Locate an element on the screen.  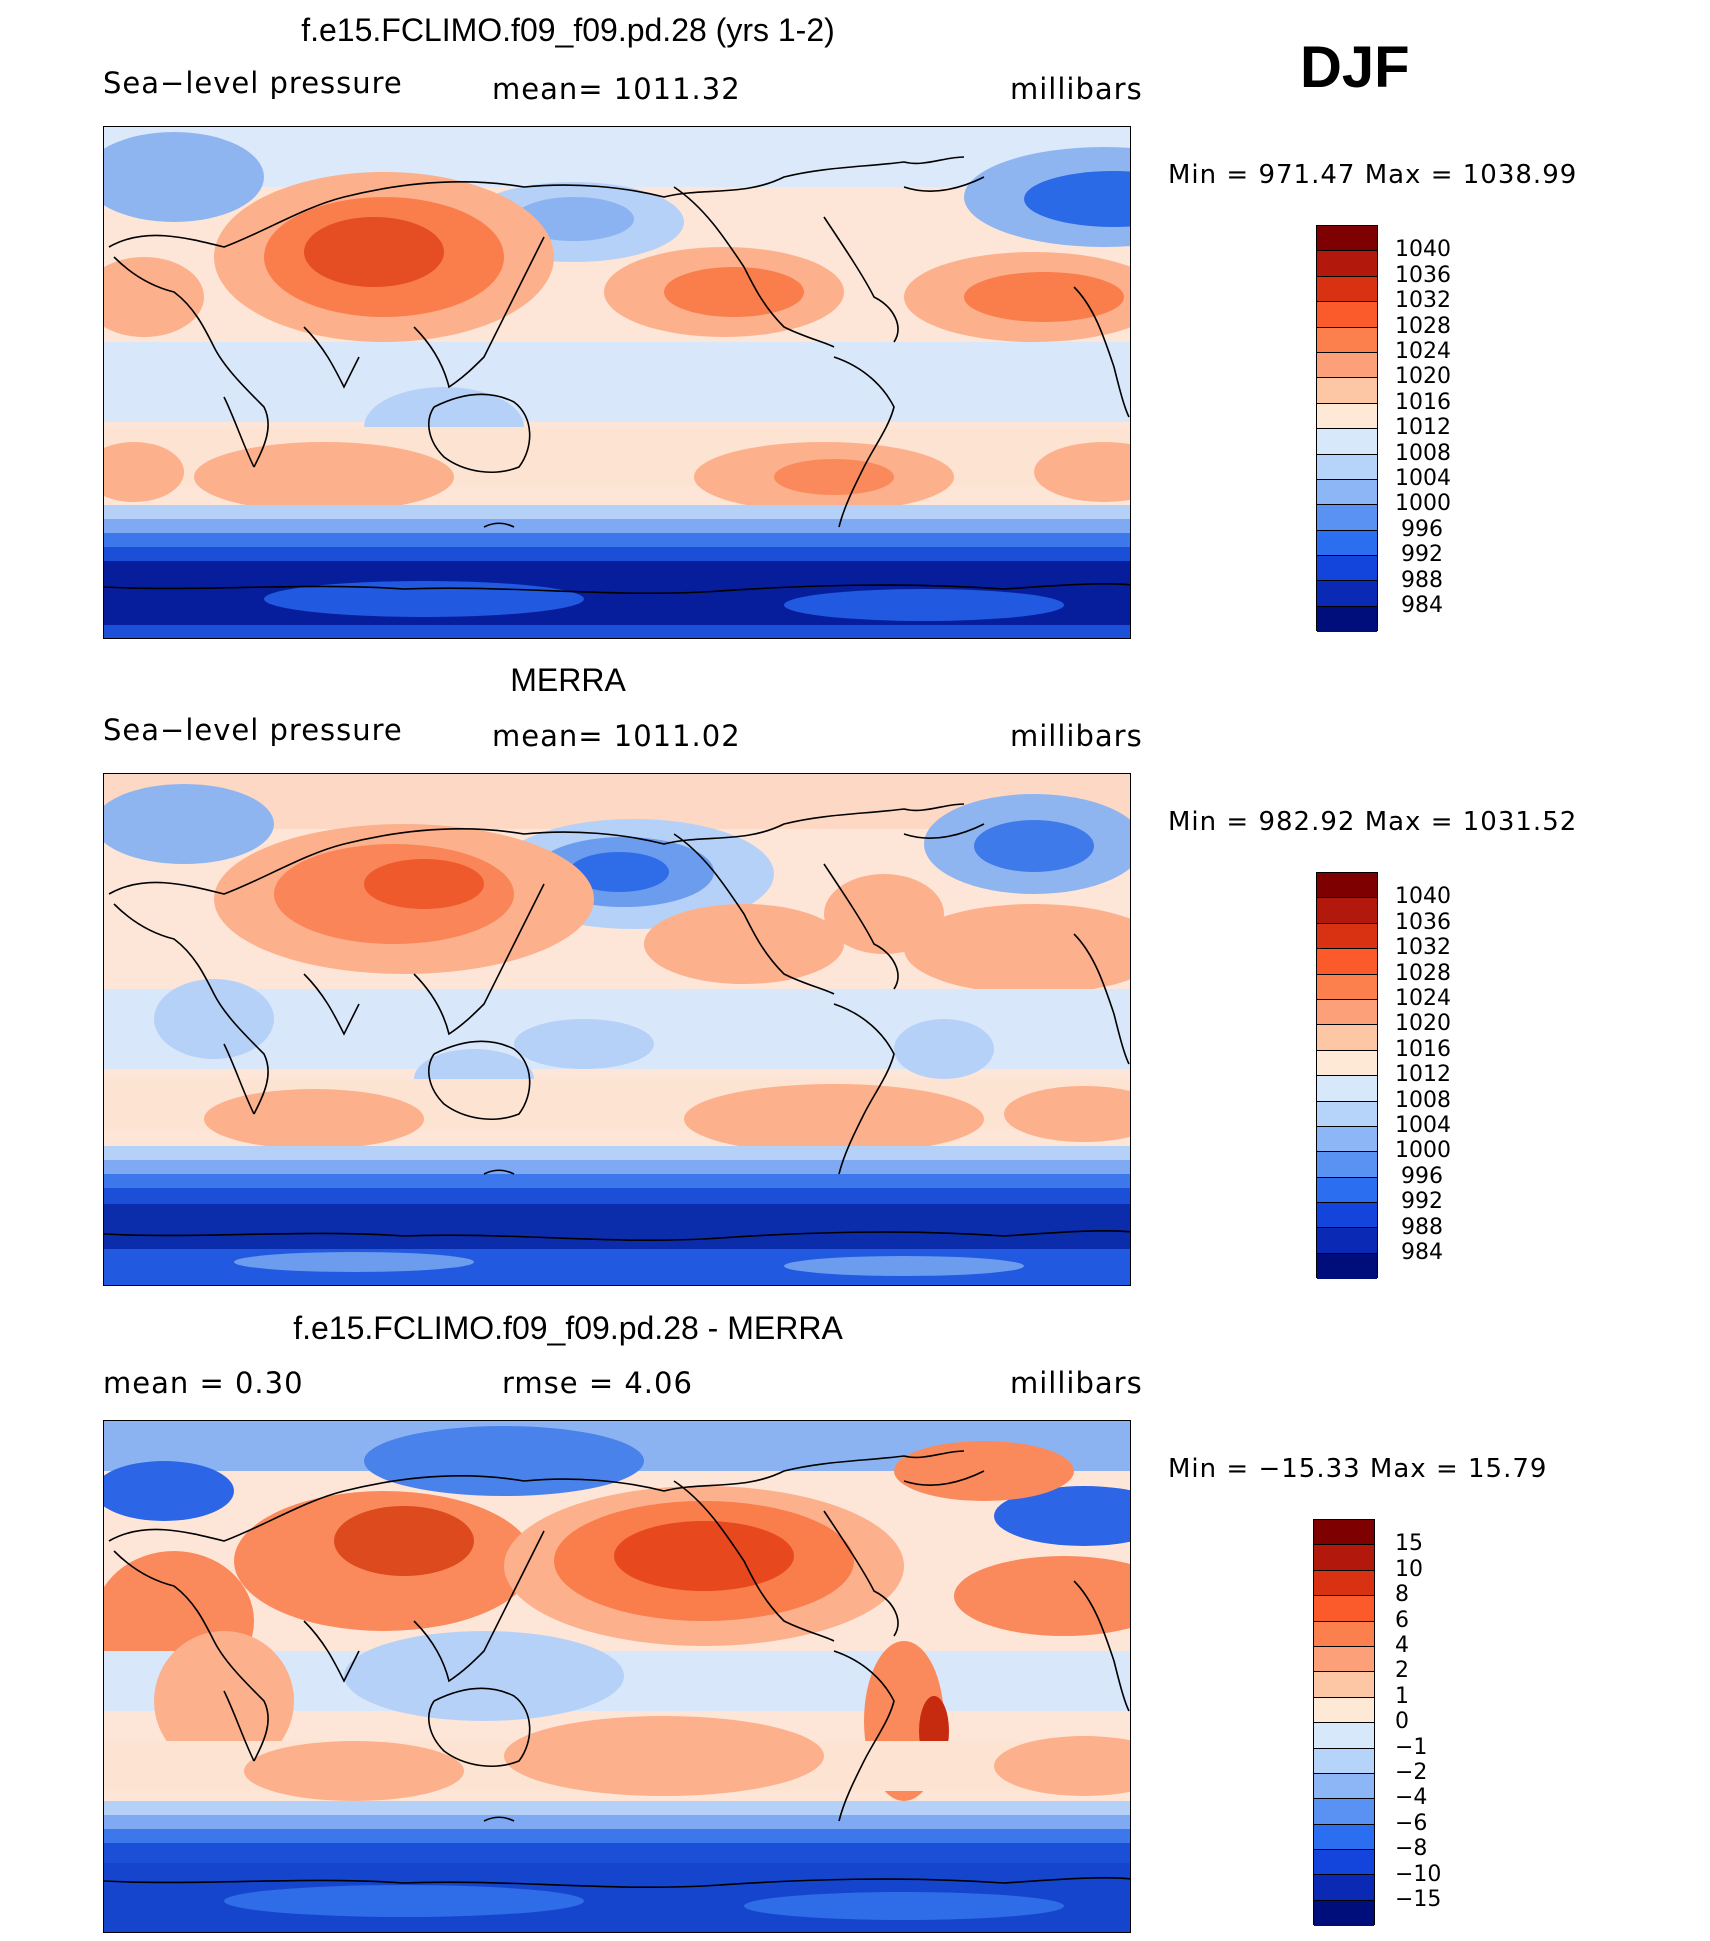
colorbar-tick-label: −15 is located at coordinates (1418, 1899).